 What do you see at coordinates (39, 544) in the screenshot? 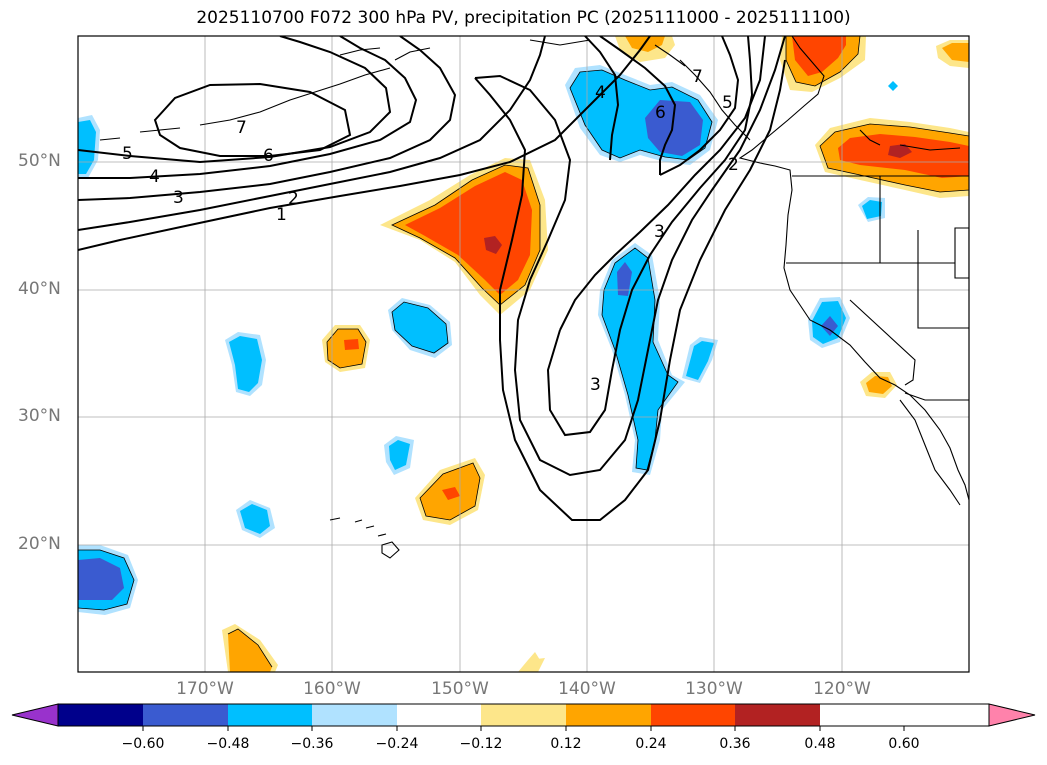
I see `lat-label: 20°N` at bounding box center [39, 544].